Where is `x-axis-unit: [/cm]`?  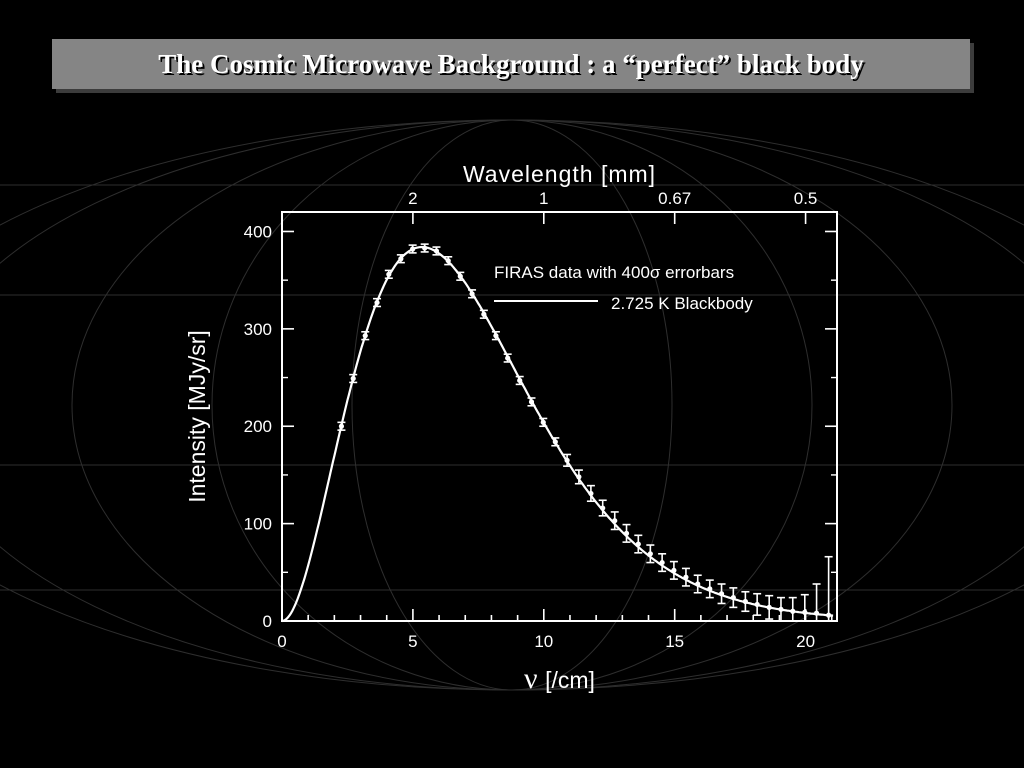
x-axis-unit: [/cm] is located at coordinates (570, 680).